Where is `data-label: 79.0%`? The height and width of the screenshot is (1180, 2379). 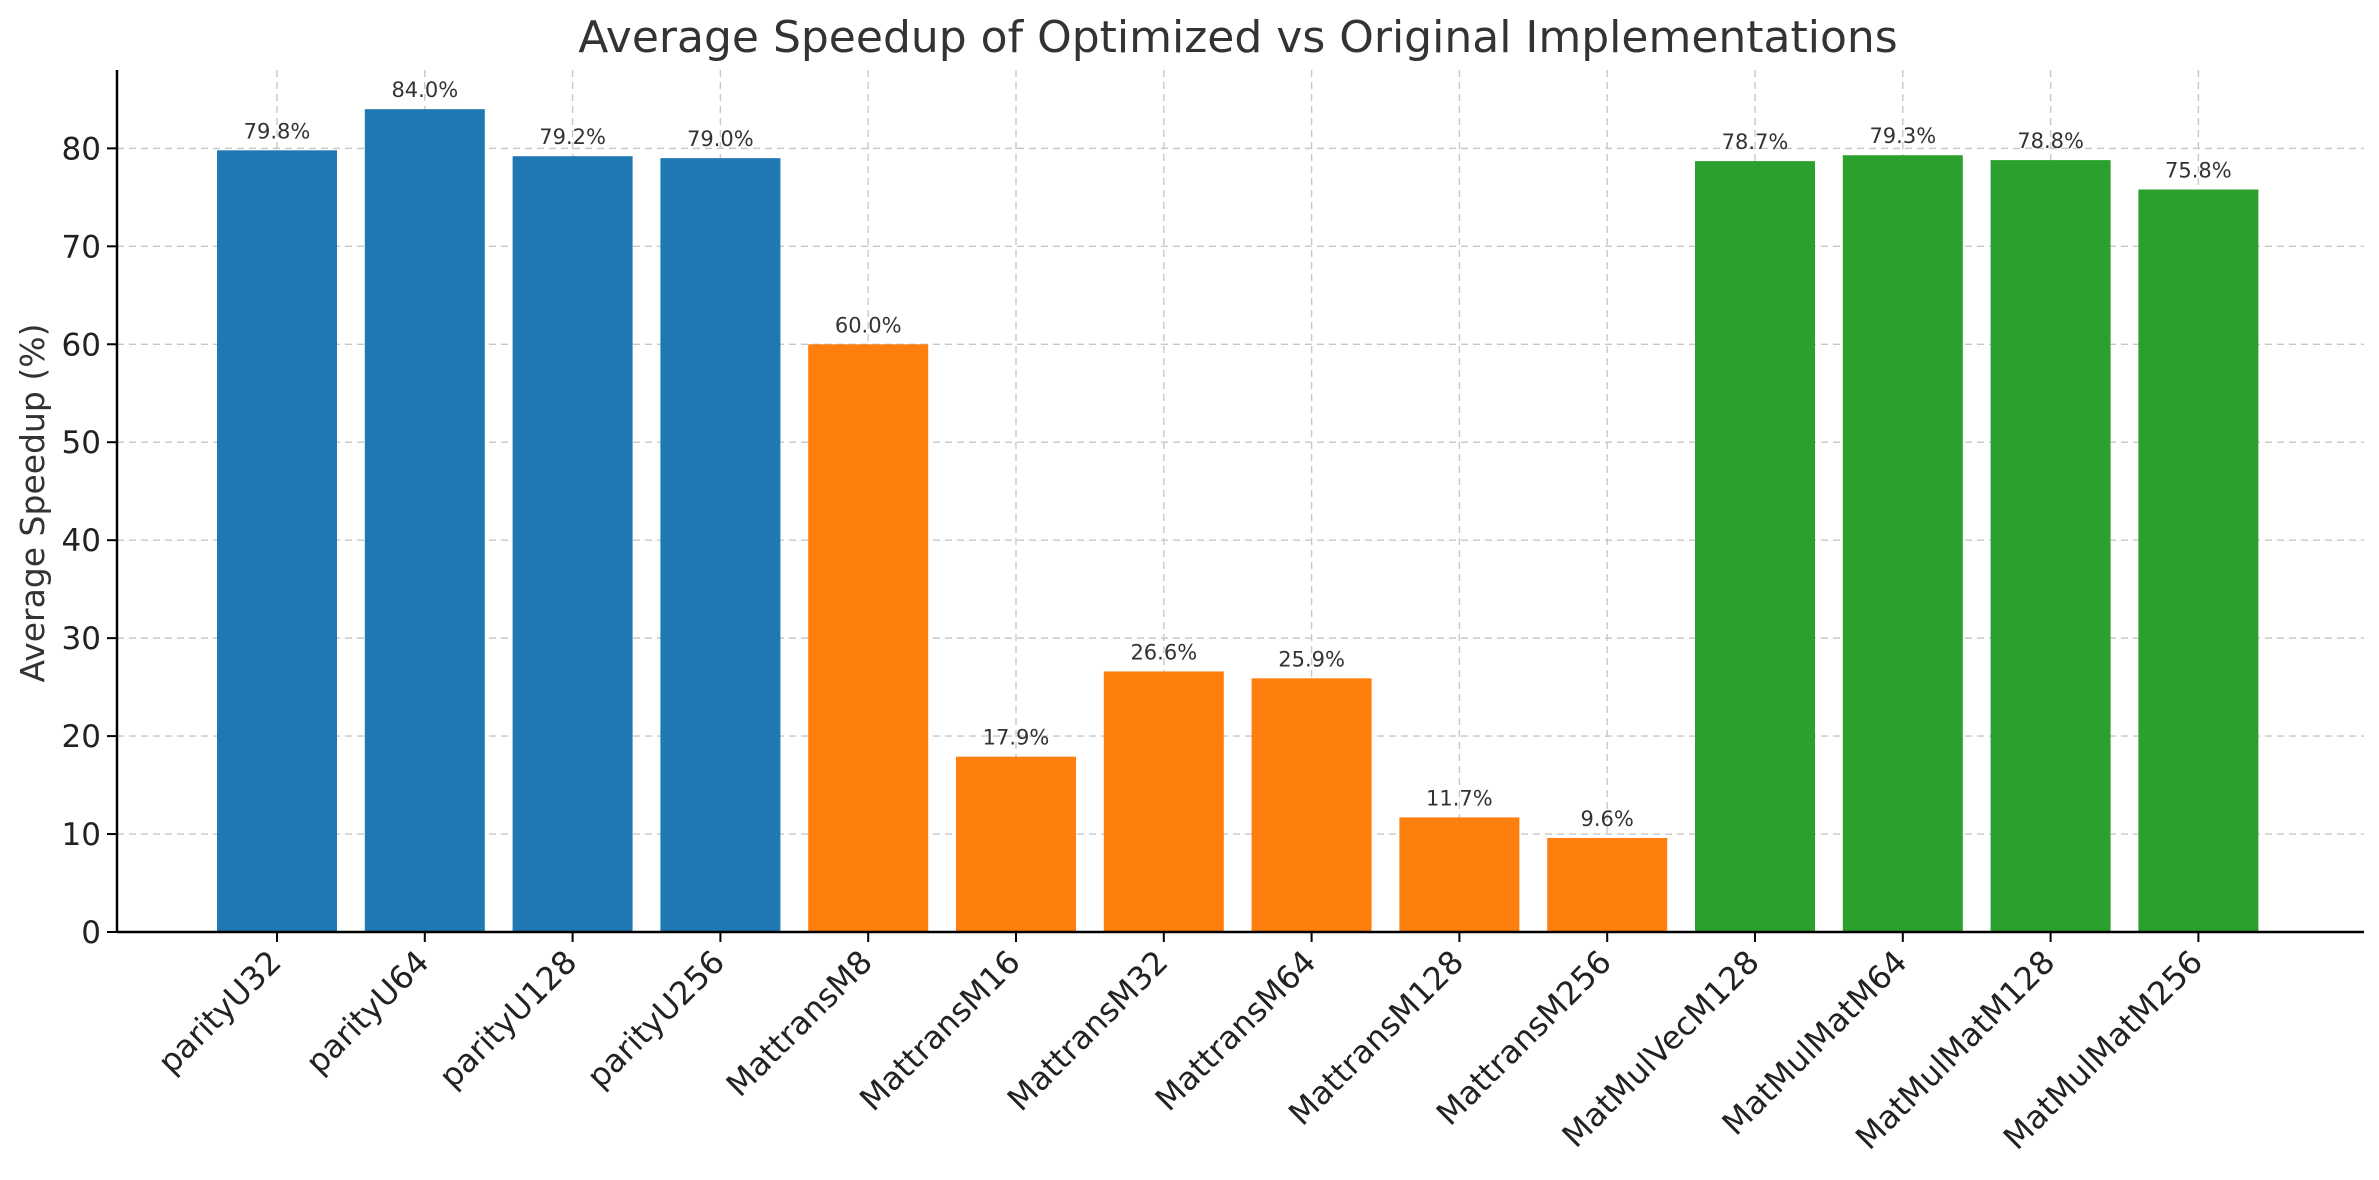
data-label: 79.0% is located at coordinates (720, 139).